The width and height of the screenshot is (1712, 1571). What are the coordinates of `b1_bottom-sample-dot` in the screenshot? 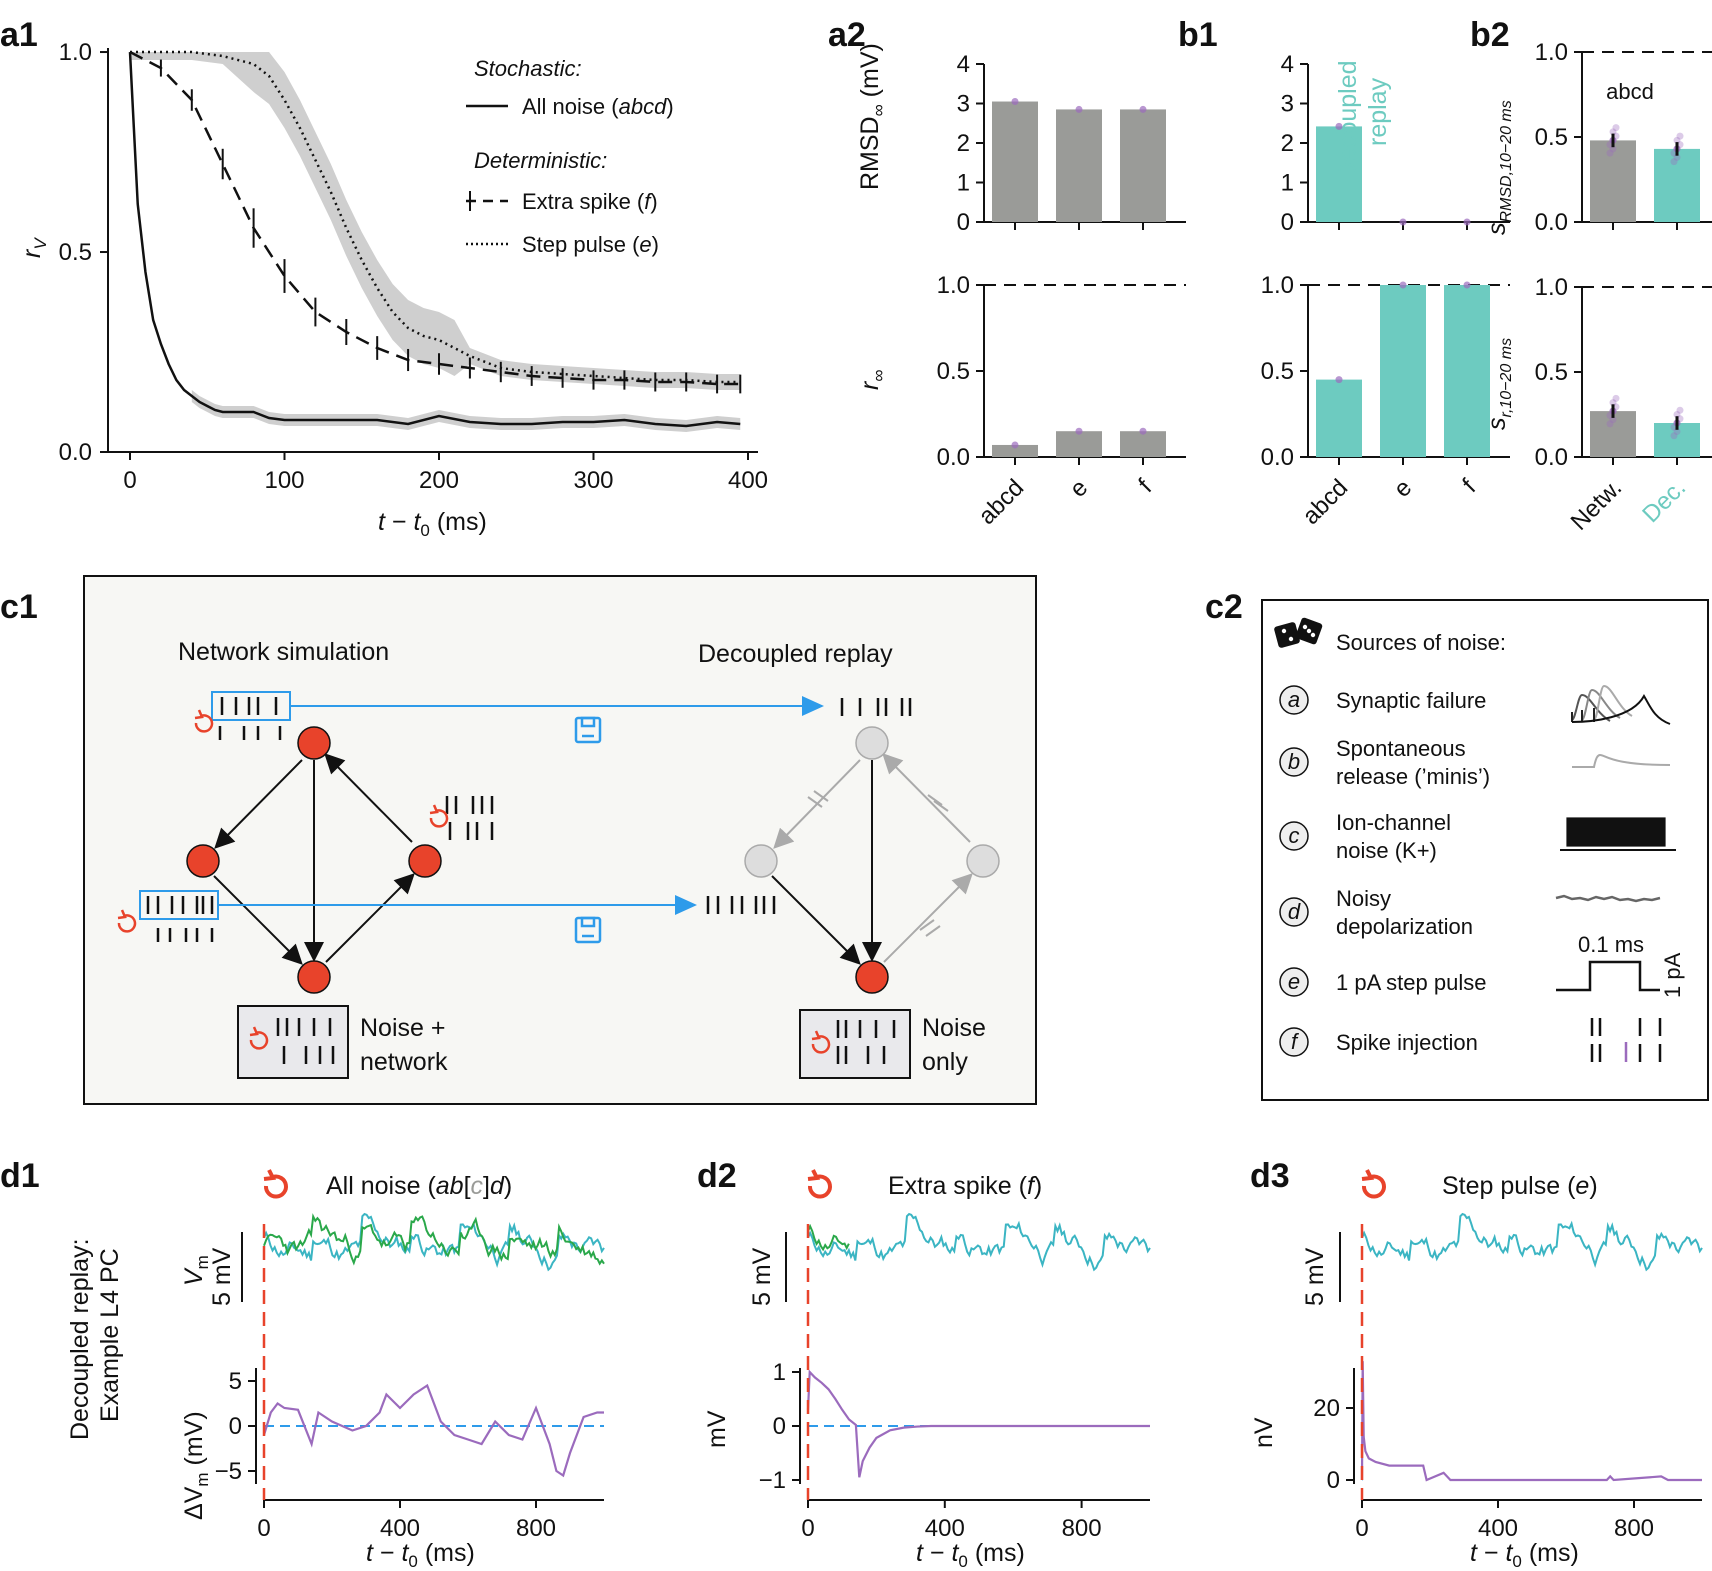 It's located at (1339, 380).